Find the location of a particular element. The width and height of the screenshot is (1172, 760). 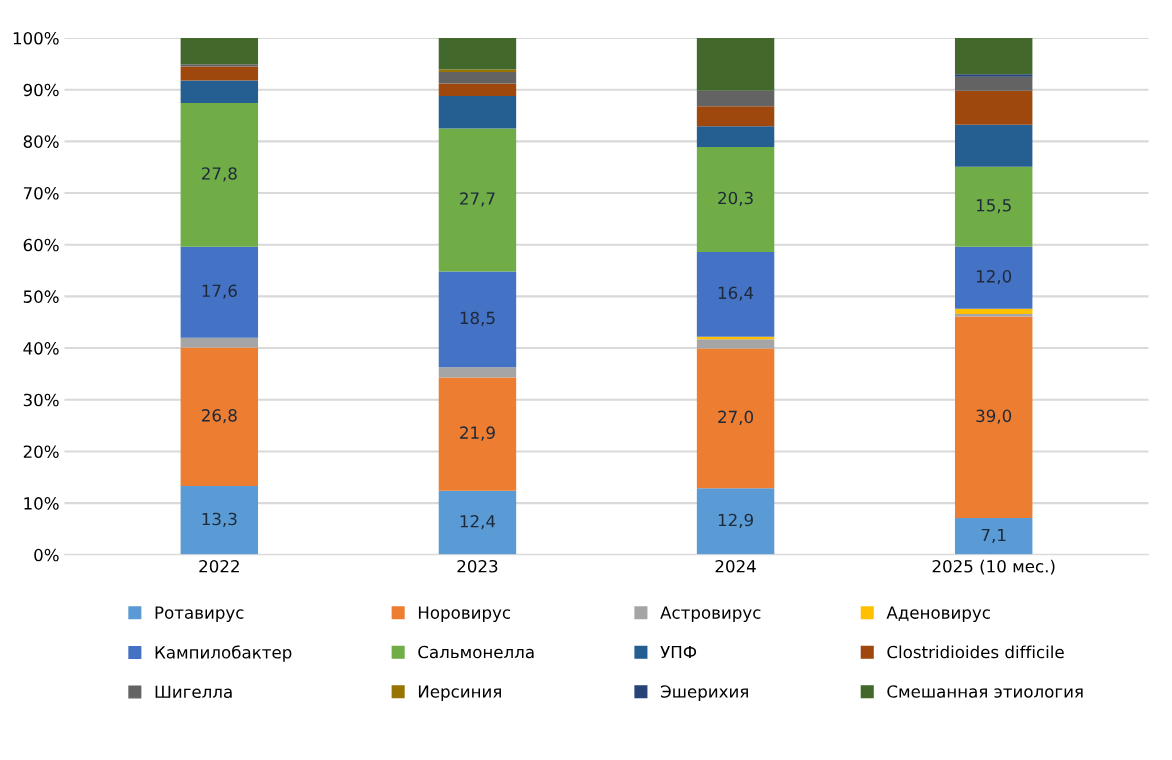

y-tick-label: 60% is located at coordinates (41, 245).